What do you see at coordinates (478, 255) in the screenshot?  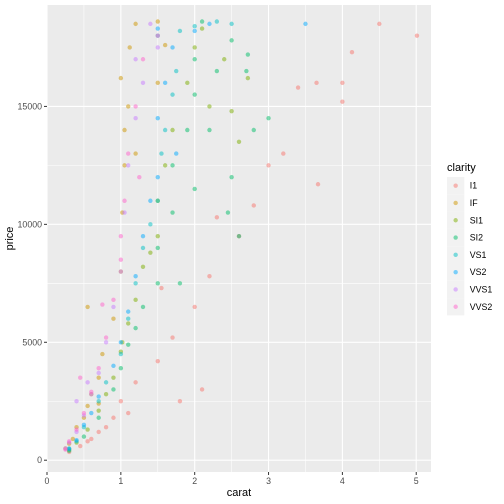 I see `legend-label-vs1: VS1` at bounding box center [478, 255].